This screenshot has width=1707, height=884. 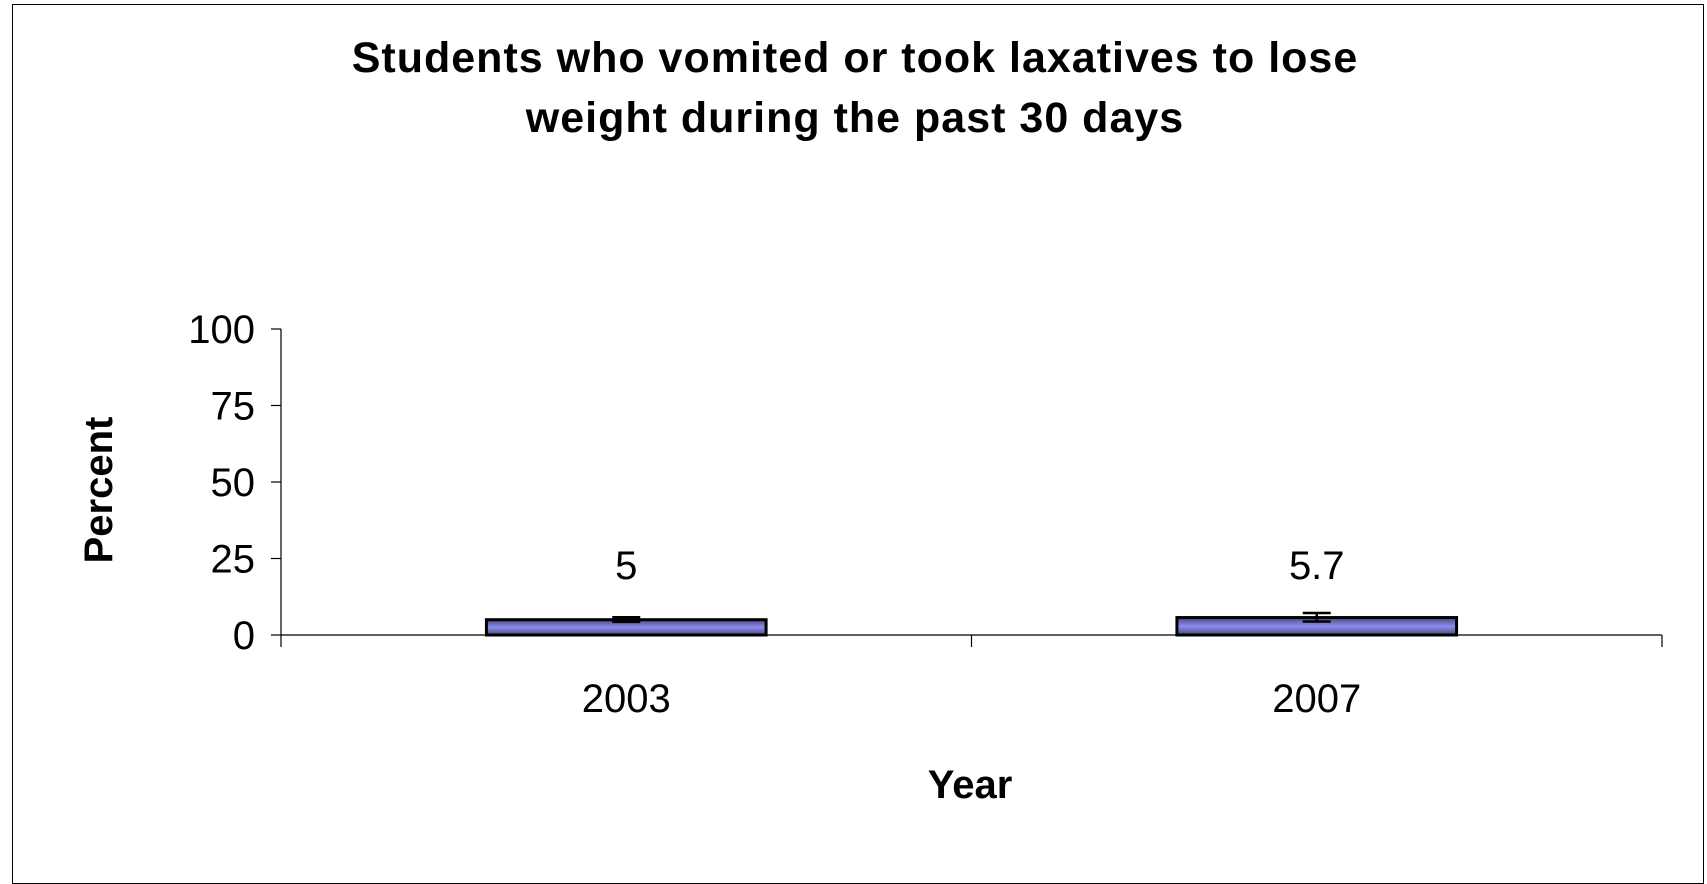 I want to click on y-axis-title: Percent, so click(x=99, y=490).